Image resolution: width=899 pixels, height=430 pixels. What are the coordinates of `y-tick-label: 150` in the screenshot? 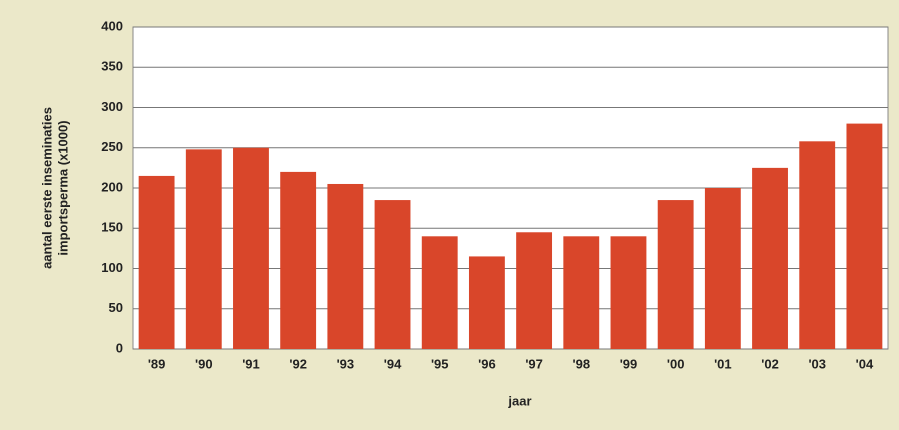 It's located at (112, 227).